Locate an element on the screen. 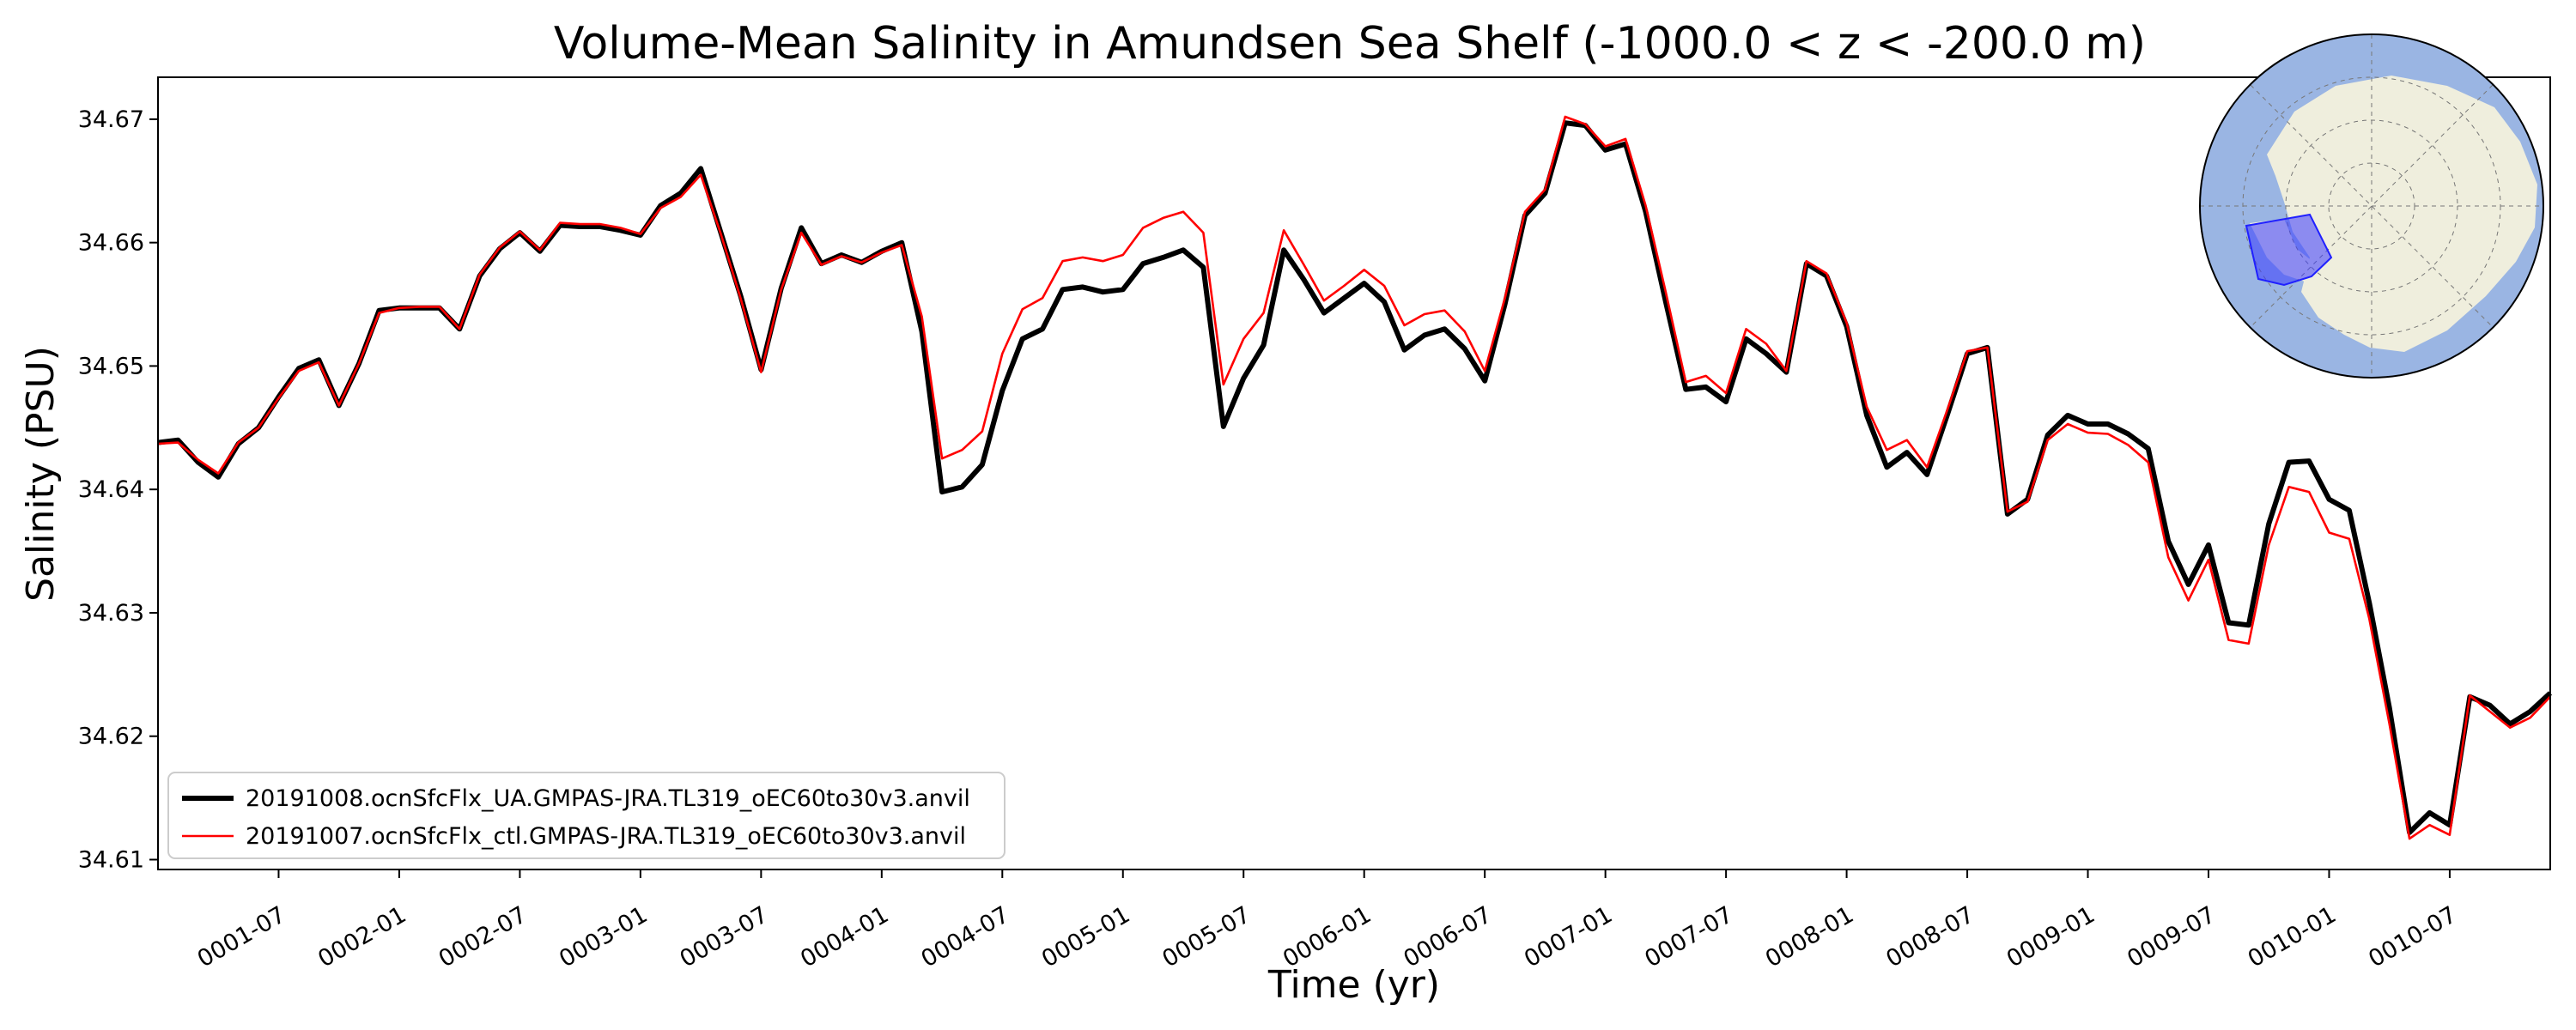 This screenshot has height=1030, width=2576. x-tick-label: 0003-01 is located at coordinates (603, 936).